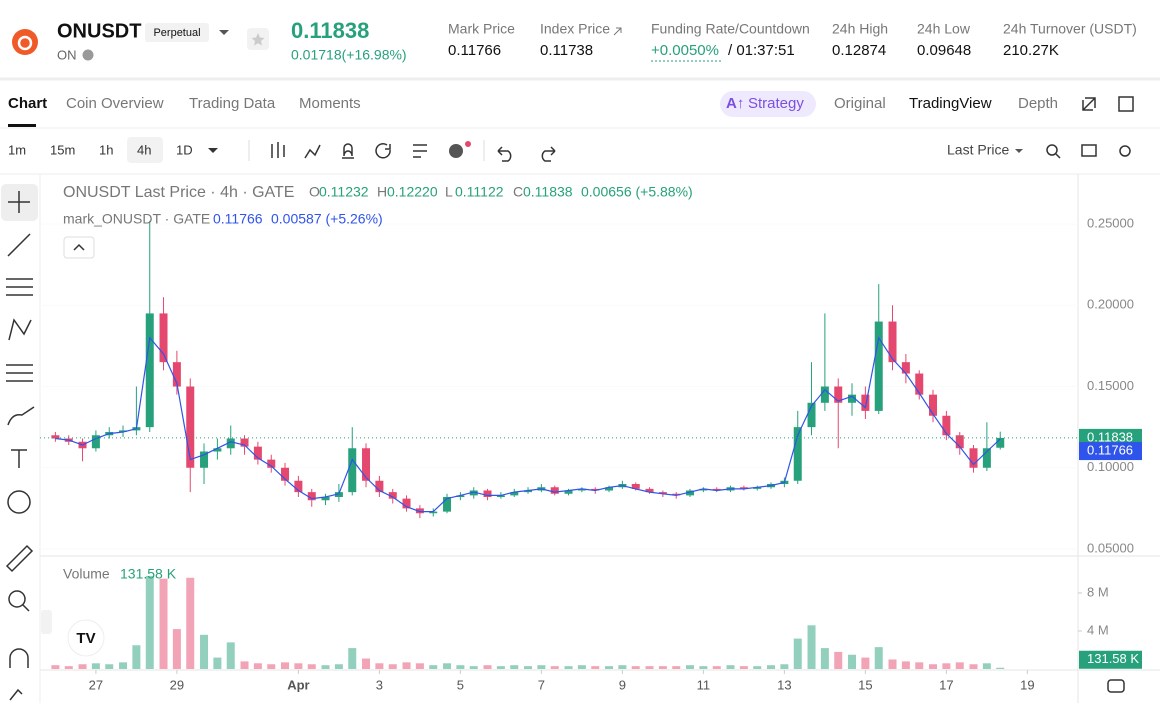  Describe the element at coordinates (449, 192) in the screenshot. I see `ohlc-label: L` at that location.